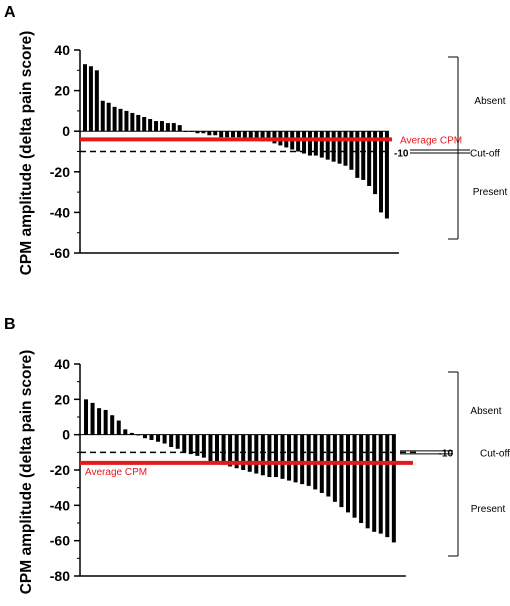  Describe the element at coordinates (490, 192) in the screenshot. I see `present-label-a: Present` at that location.